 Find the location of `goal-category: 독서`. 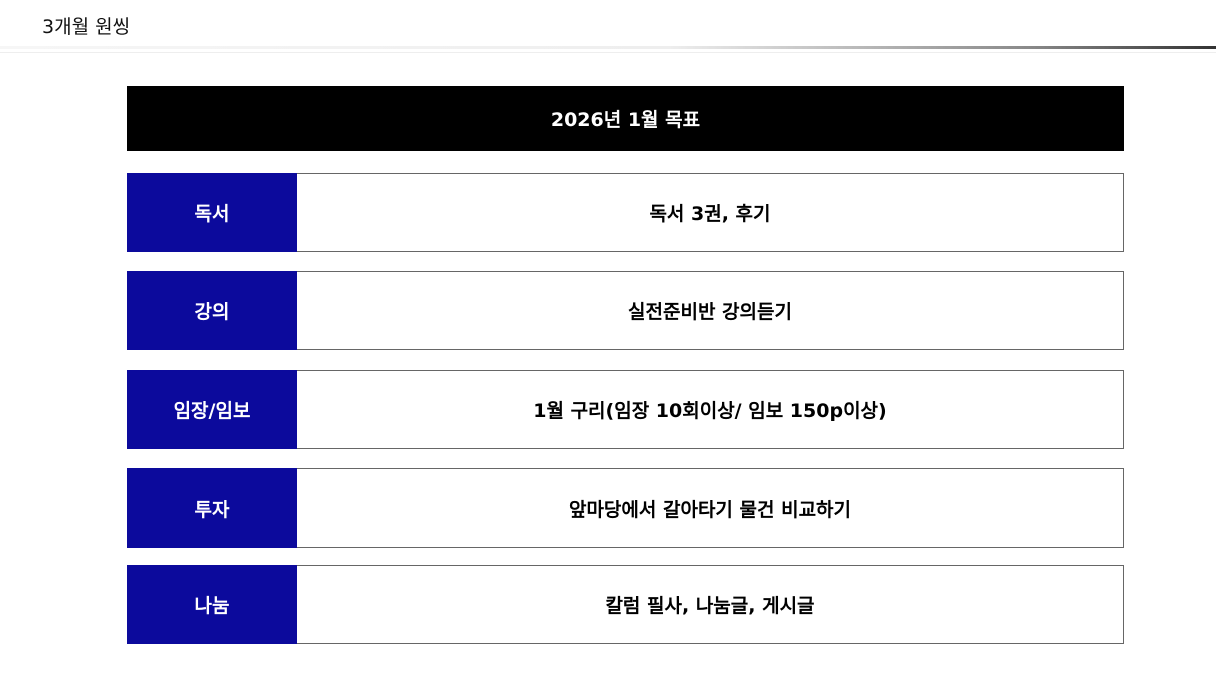

goal-category: 독서 is located at coordinates (212, 212).